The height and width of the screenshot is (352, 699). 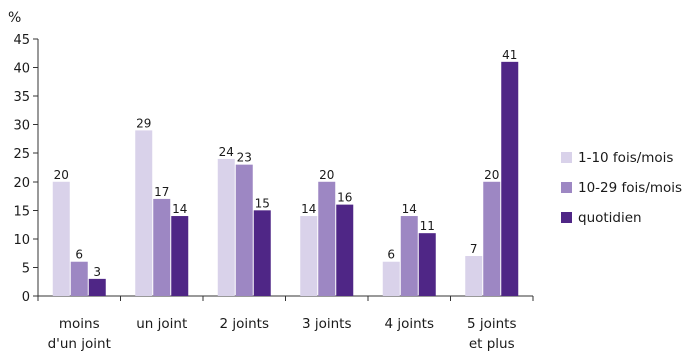 What do you see at coordinates (21, 97) in the screenshot?
I see `y-tick-label: 35` at bounding box center [21, 97].